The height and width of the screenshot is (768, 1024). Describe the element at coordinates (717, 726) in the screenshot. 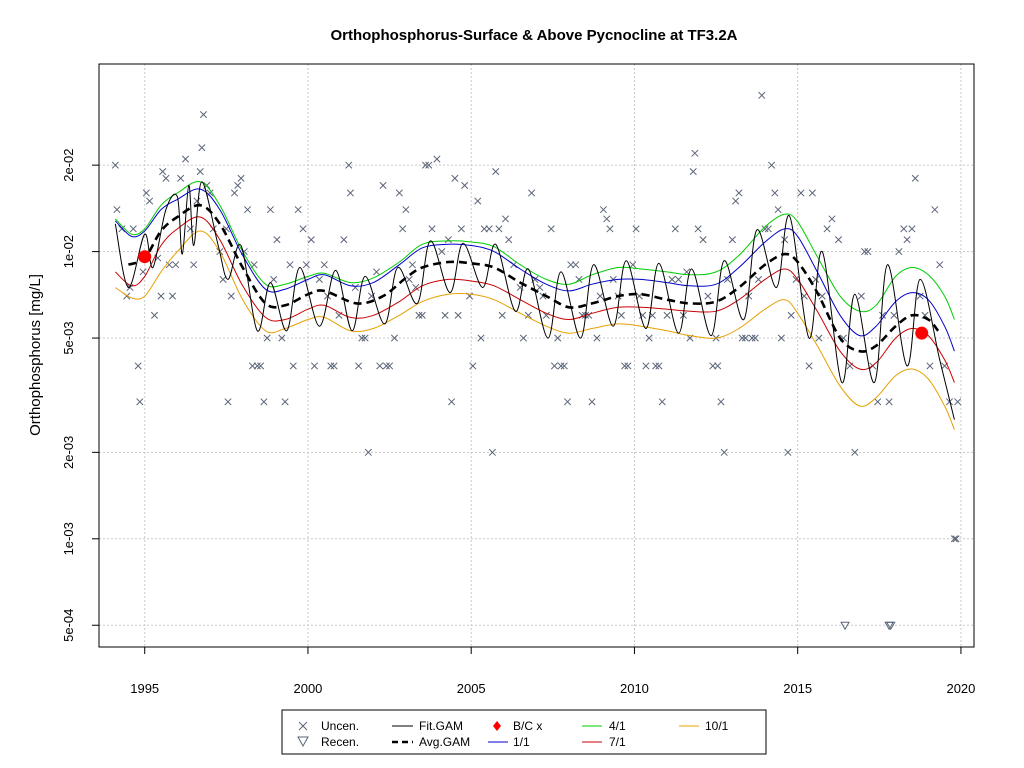

I see `legend-10-1-label: 10/1` at that location.